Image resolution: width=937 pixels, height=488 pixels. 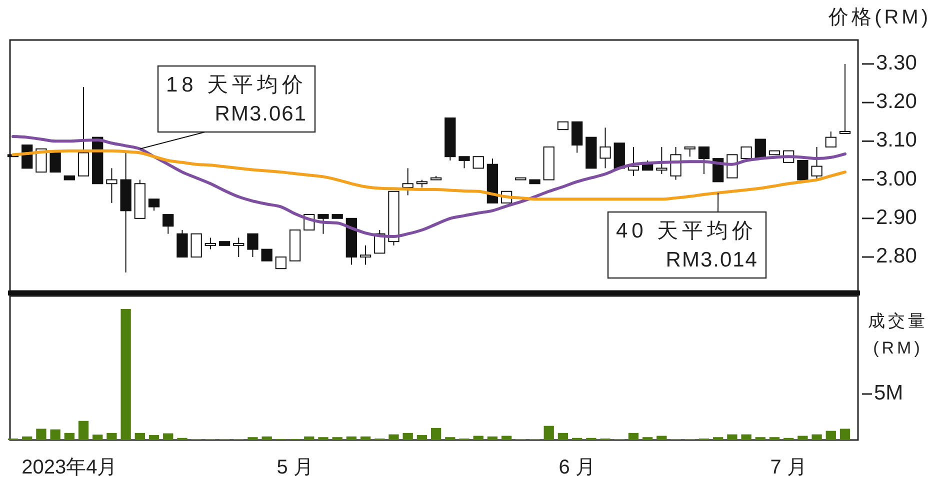 I want to click on y-tick-label: 3.00, so click(x=896, y=178).